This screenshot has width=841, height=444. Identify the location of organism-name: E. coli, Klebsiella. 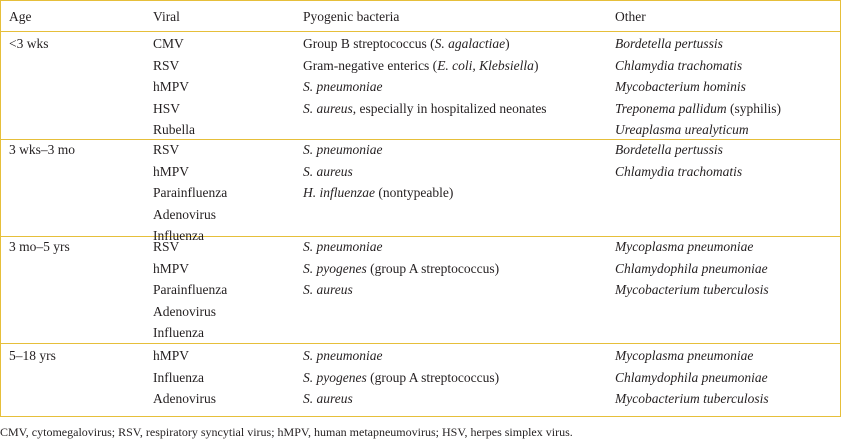
(485, 65).